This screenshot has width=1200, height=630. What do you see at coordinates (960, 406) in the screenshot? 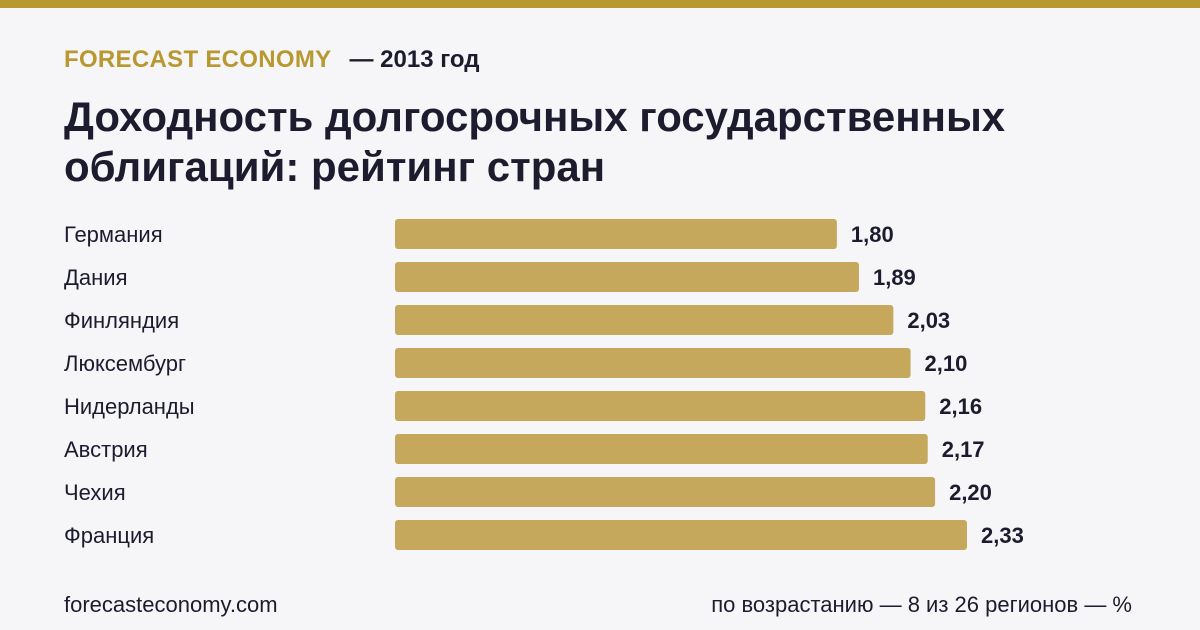
I see `value-label: 2,16` at bounding box center [960, 406].